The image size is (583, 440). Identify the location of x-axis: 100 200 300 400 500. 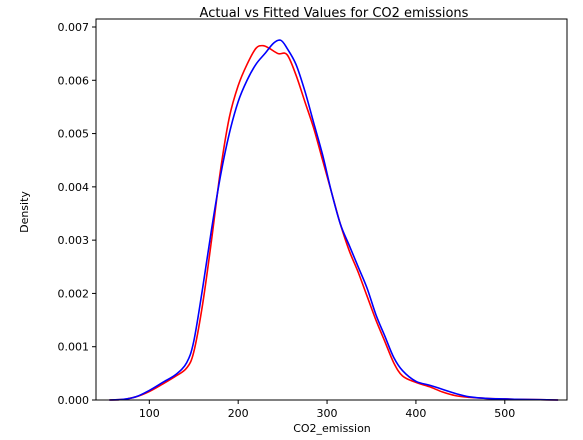
(327, 410).